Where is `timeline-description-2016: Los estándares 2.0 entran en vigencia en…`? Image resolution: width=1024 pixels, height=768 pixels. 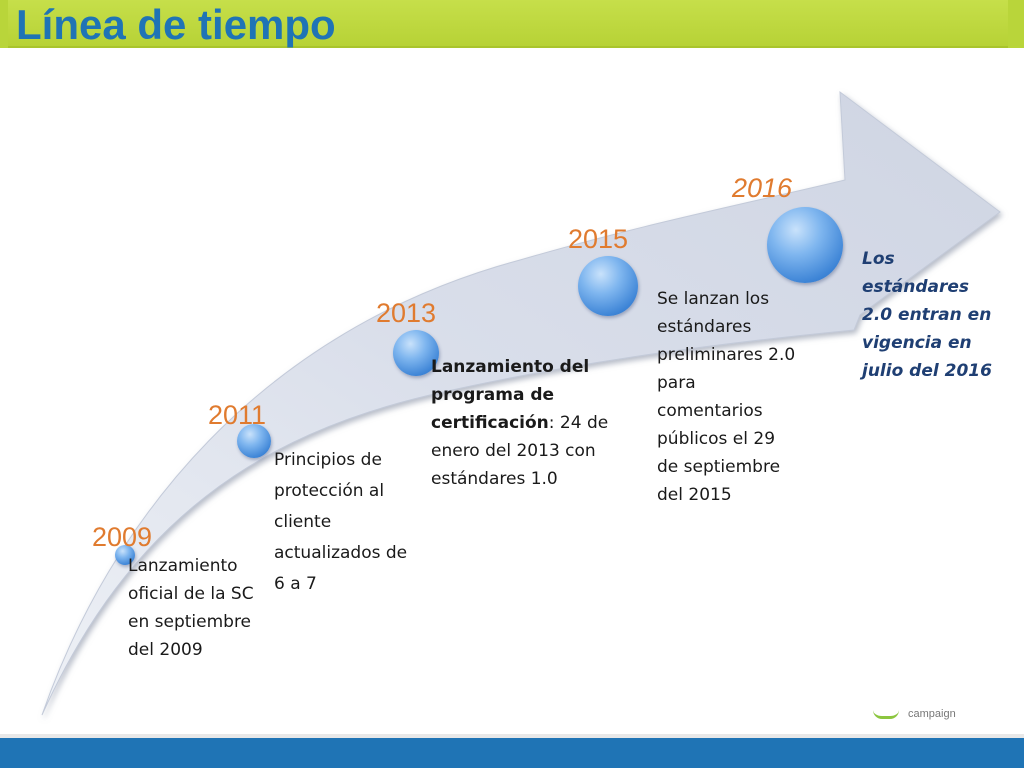
timeline-description-2016: Los estándares 2.0 entran en vigencia en… is located at coordinates (927, 315).